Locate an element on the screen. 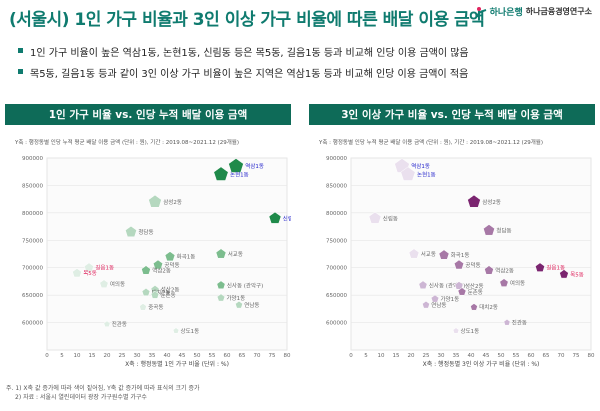 Image resolution: width=600 pixels, height=411 pixels. x-tick-label: 75 is located at coordinates (272, 356).